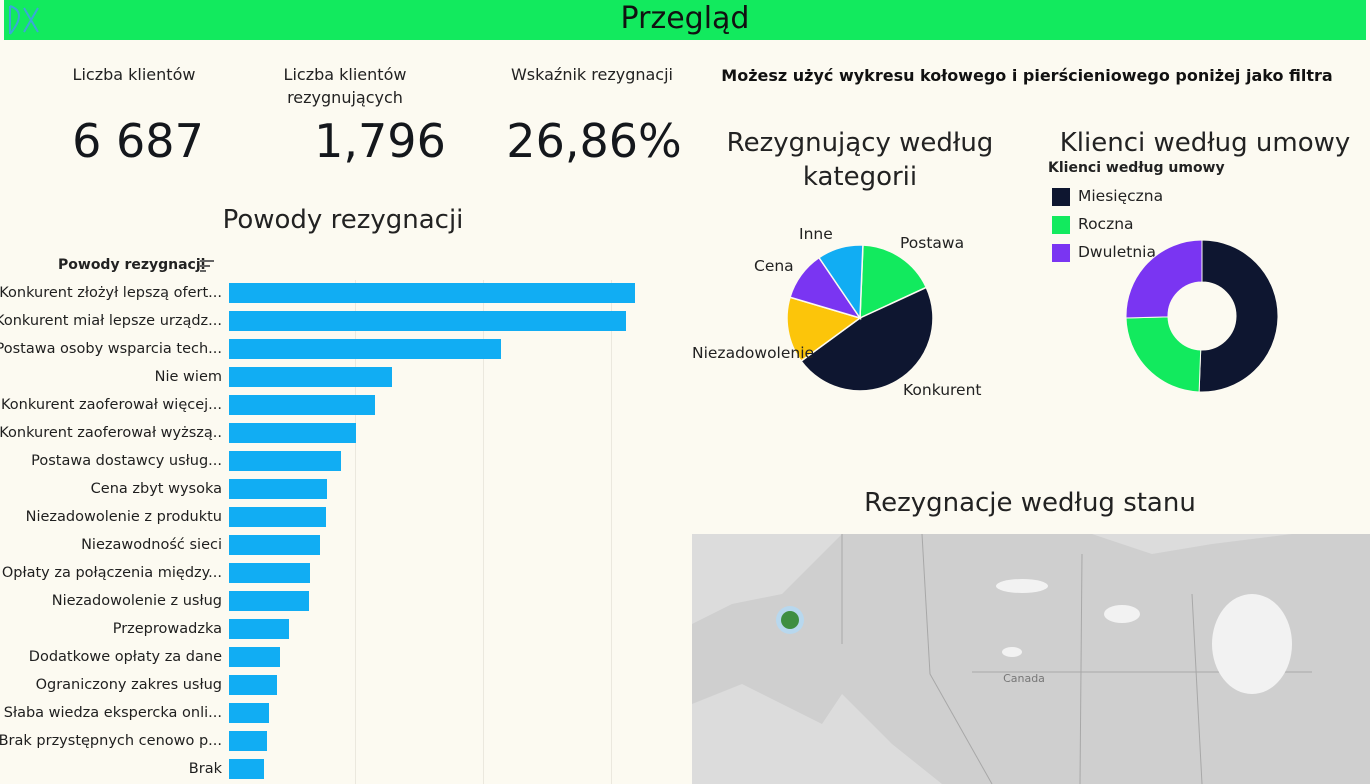  Describe the element at coordinates (340, 629) in the screenshot. I see `bar-row: Przeprowadzka` at that location.